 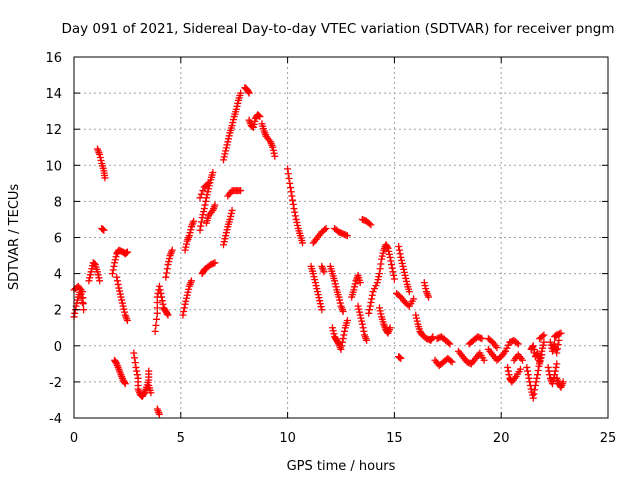 What do you see at coordinates (341, 466) in the screenshot?
I see `x-axis-label: GPS time / hours` at bounding box center [341, 466].